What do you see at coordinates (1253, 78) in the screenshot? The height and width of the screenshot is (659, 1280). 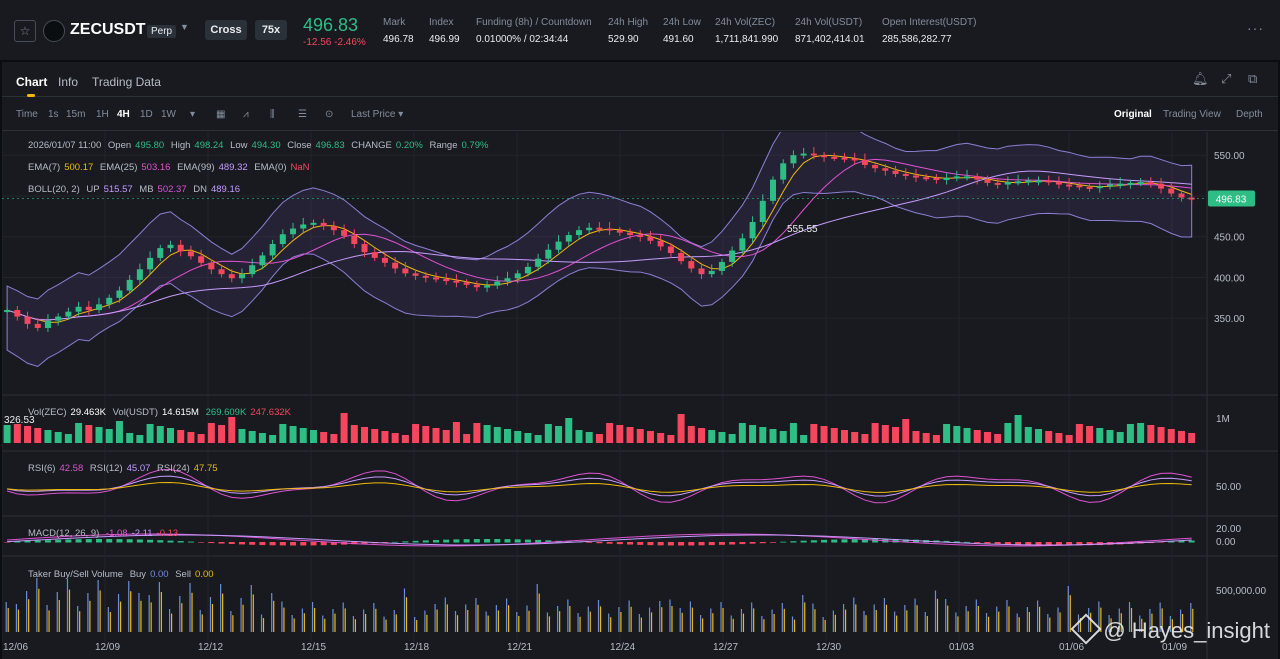 I see `popout-icon: ⧉` at bounding box center [1253, 78].